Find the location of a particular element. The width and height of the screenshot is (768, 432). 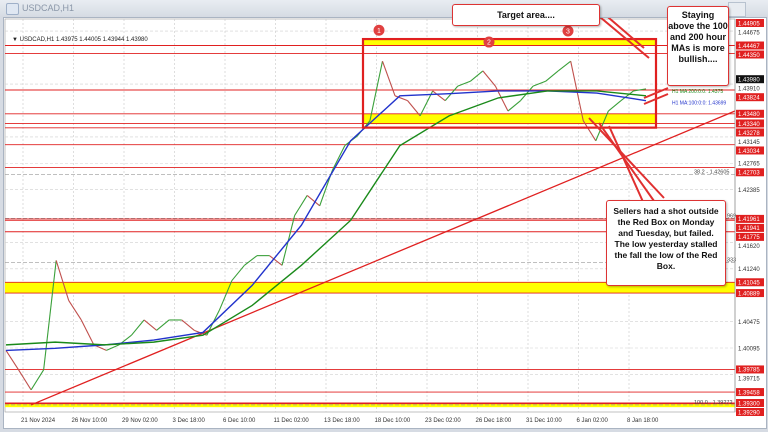

x-tick-label: 11 Dec 02:00 is located at coordinates (292, 421).